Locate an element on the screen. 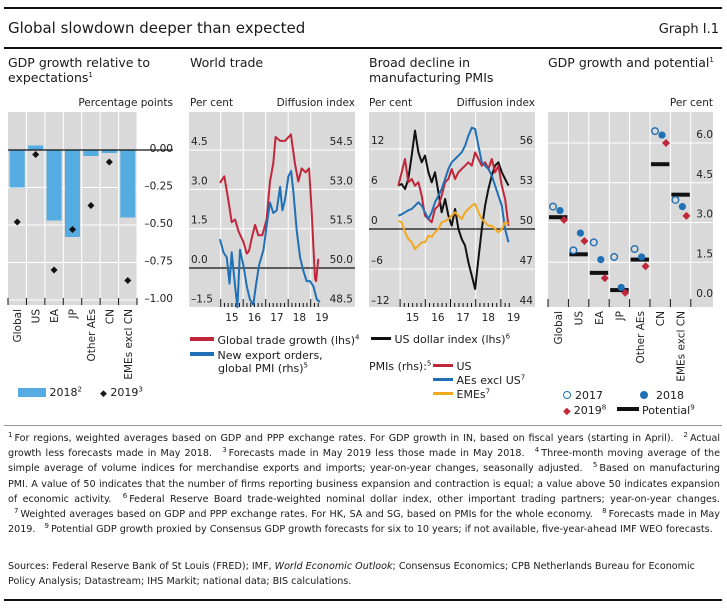 Image resolution: width=727 pixels, height=610 pixels. y-right-tick-label: 50.0 is located at coordinates (341, 260).